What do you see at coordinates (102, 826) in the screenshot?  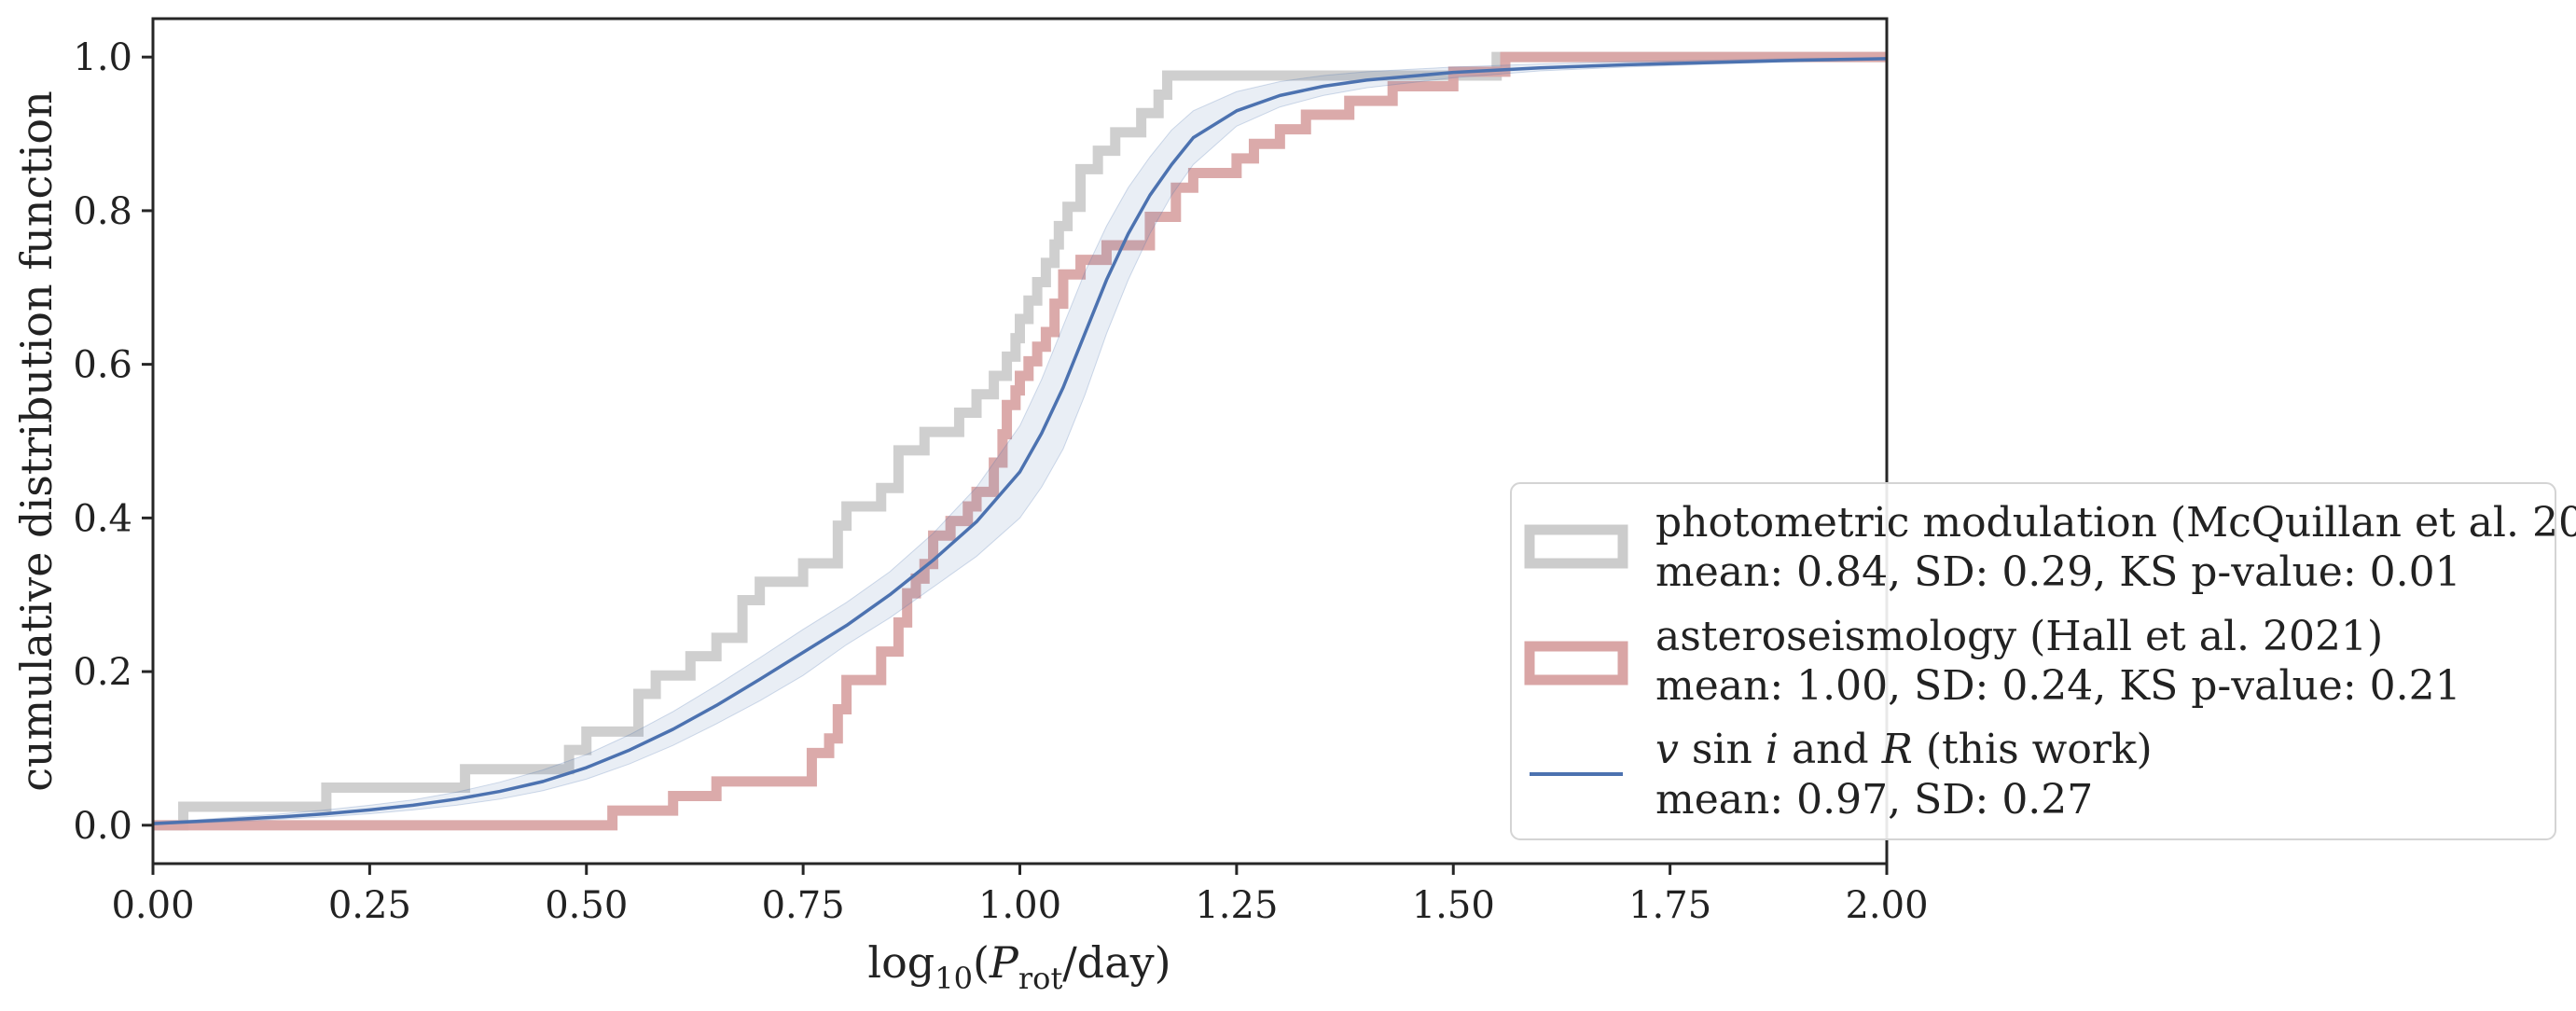 I see `y-tick-label: 0.0` at bounding box center [102, 826].